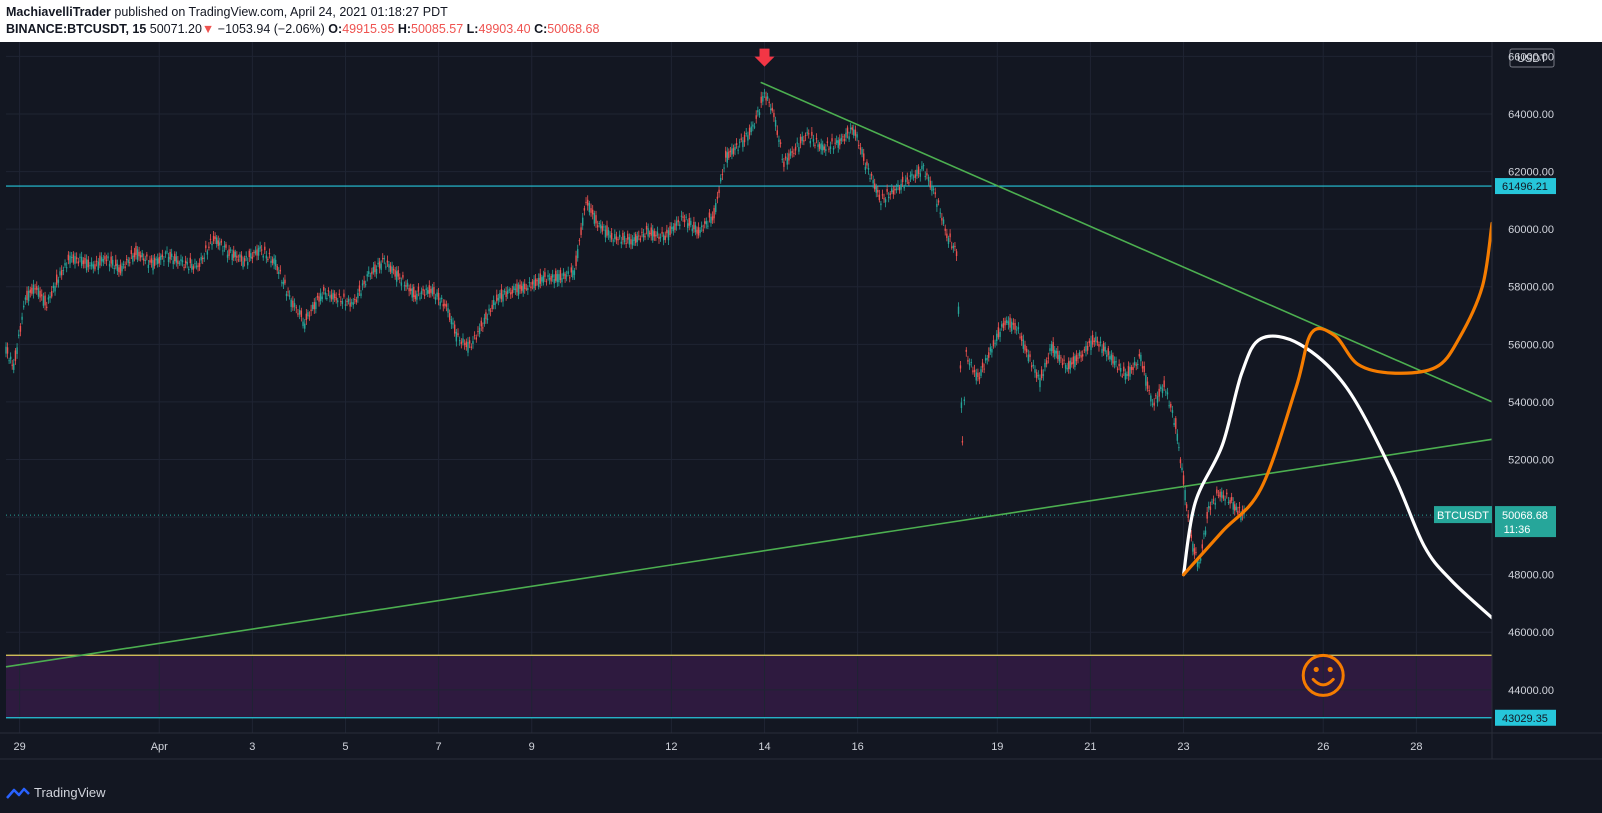  I want to click on time-tick-label: 21, so click(1090, 747).